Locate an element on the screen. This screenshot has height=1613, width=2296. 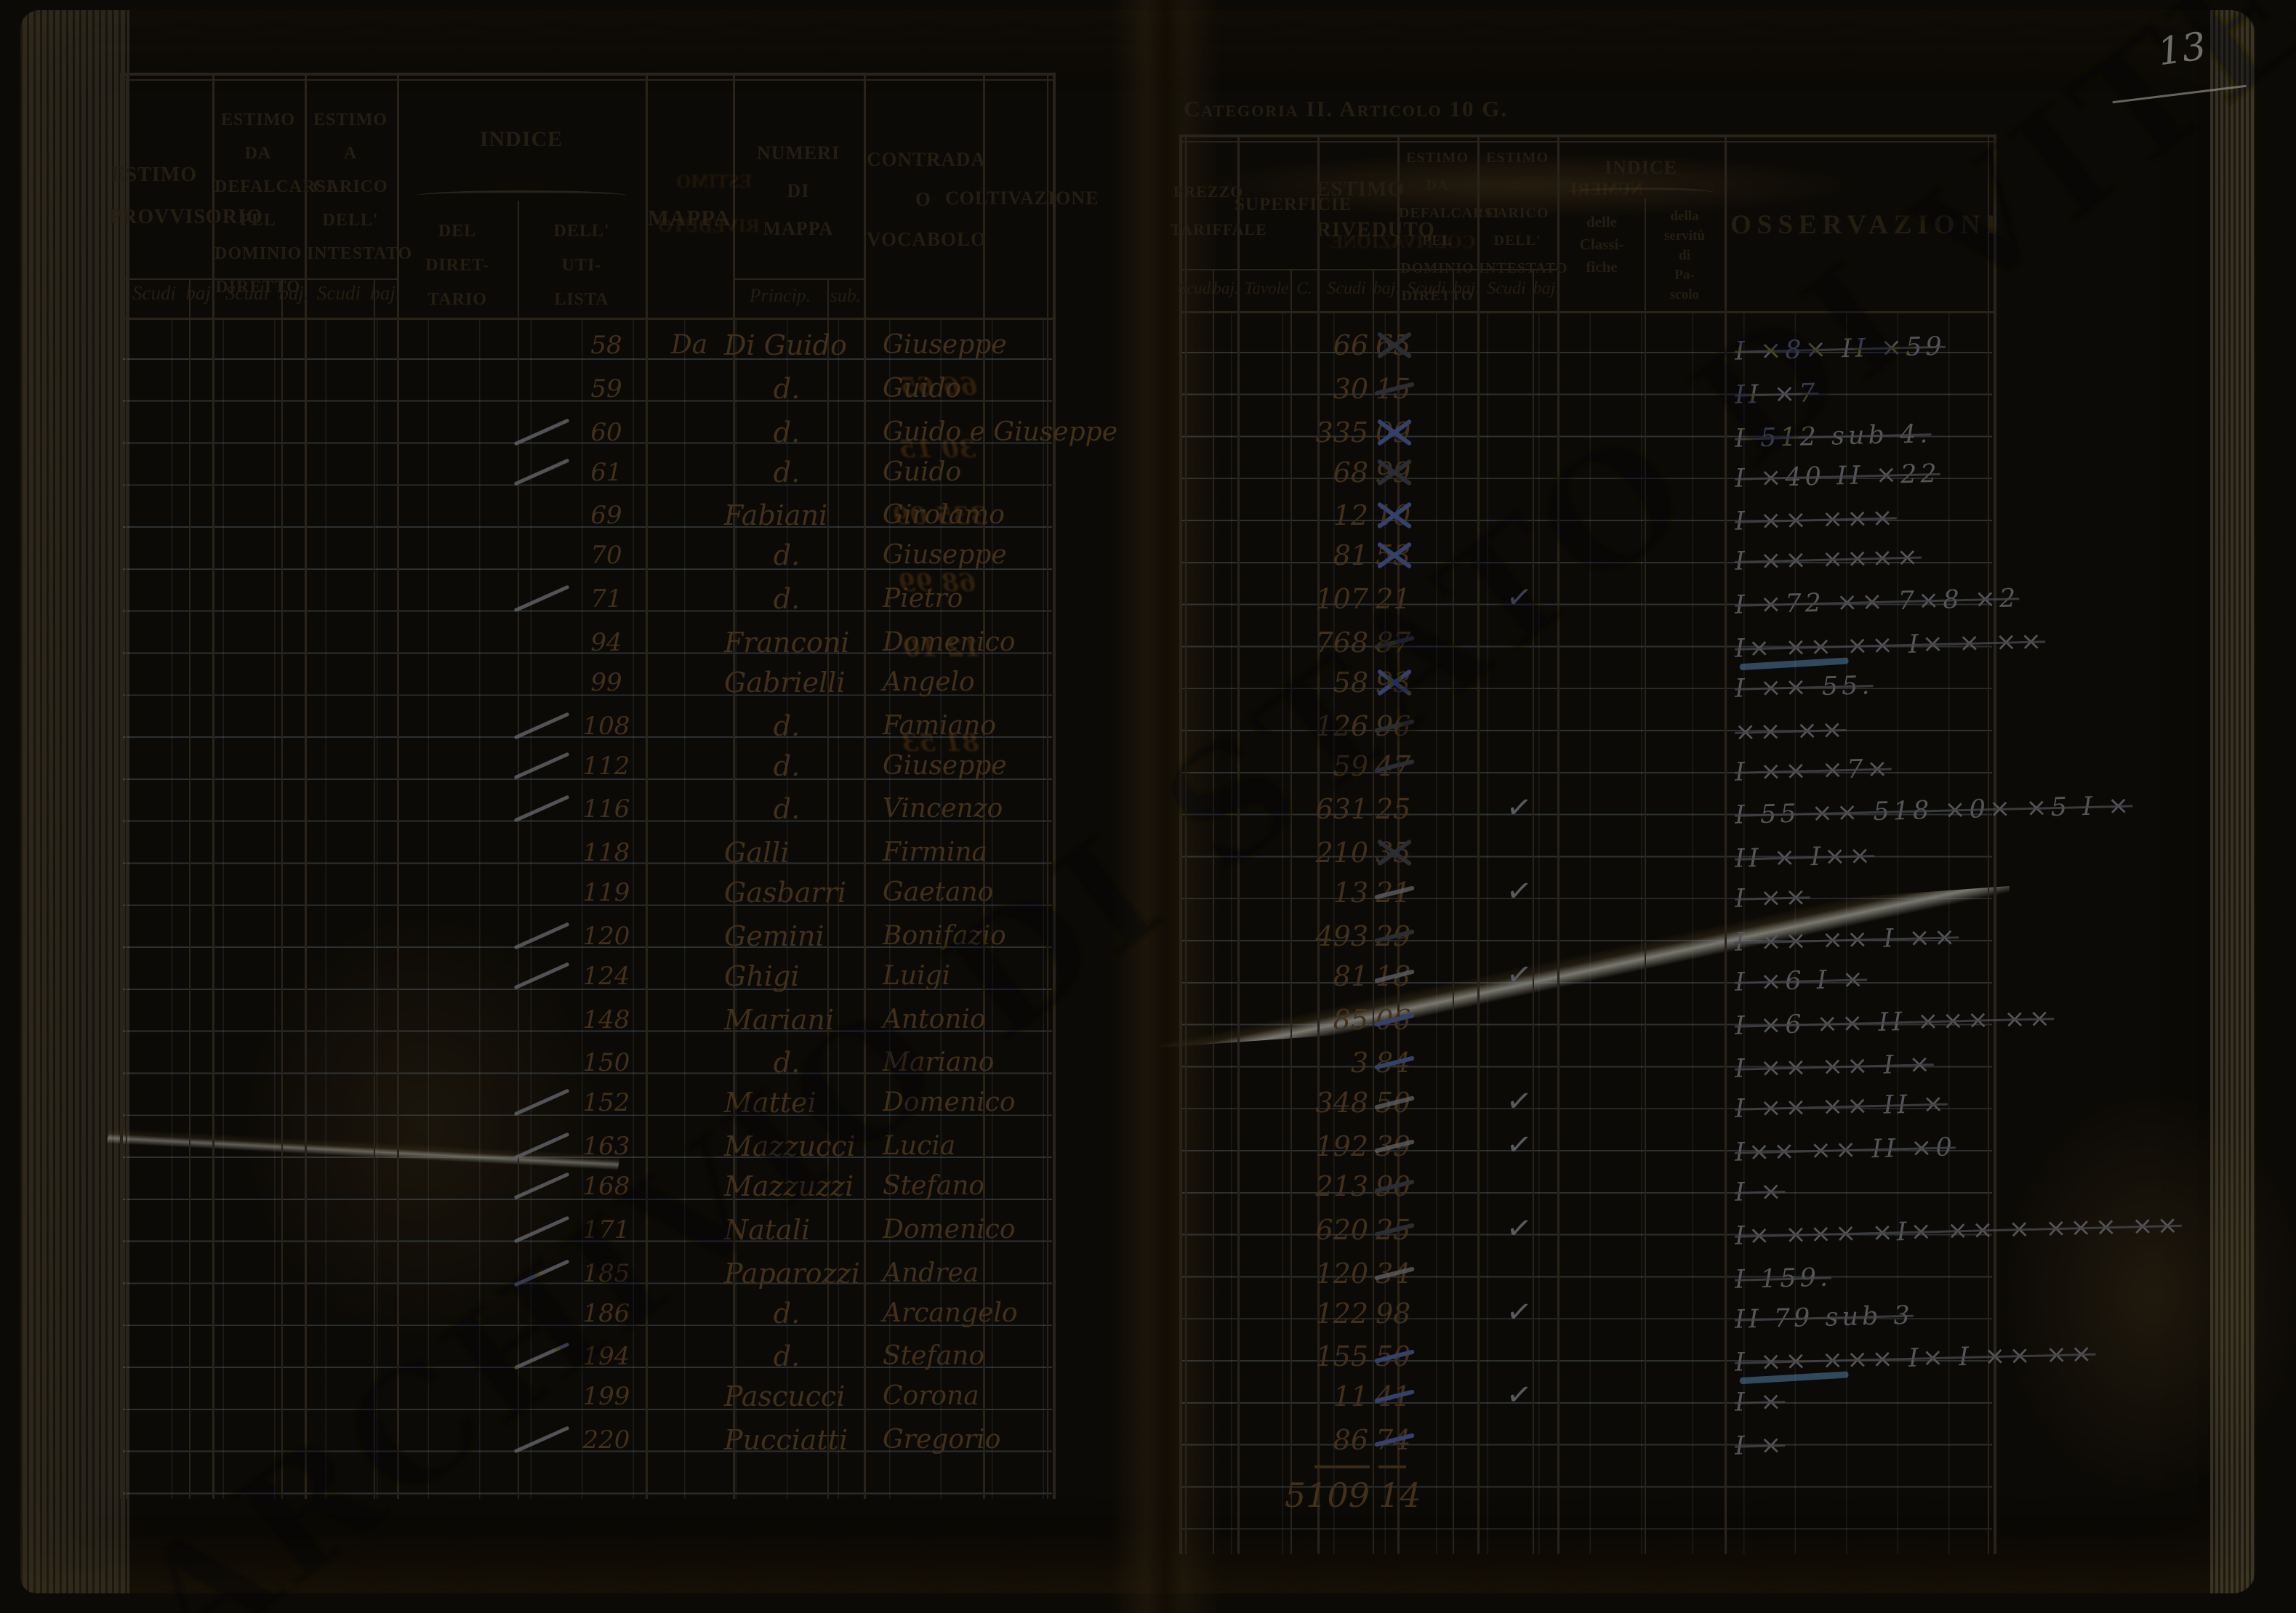
osservazioni-pencil-note: I ×× ×××× is located at coordinates (1828, 559).